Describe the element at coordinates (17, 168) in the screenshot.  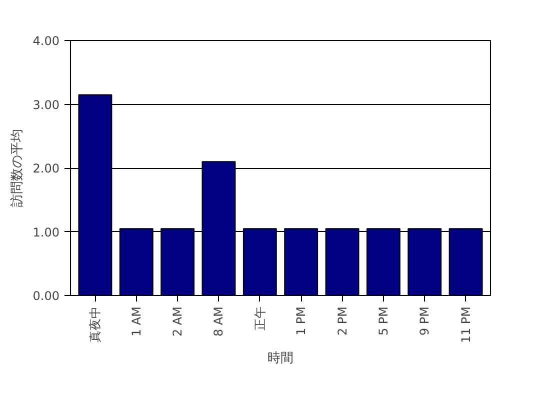
I see `y-axis-title: 訪問数の平均` at that location.